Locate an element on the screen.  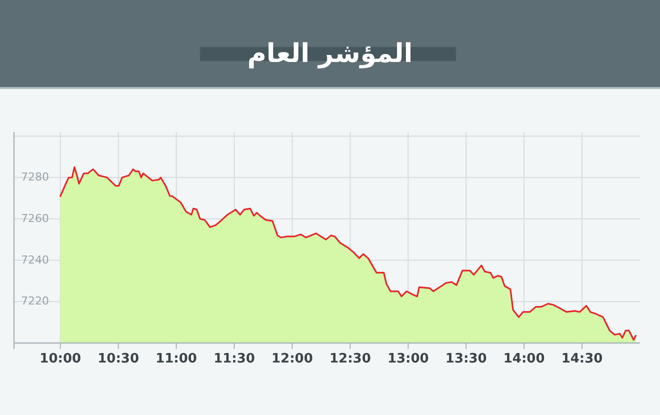
x-tick-label: 12:00 is located at coordinates (292, 359).